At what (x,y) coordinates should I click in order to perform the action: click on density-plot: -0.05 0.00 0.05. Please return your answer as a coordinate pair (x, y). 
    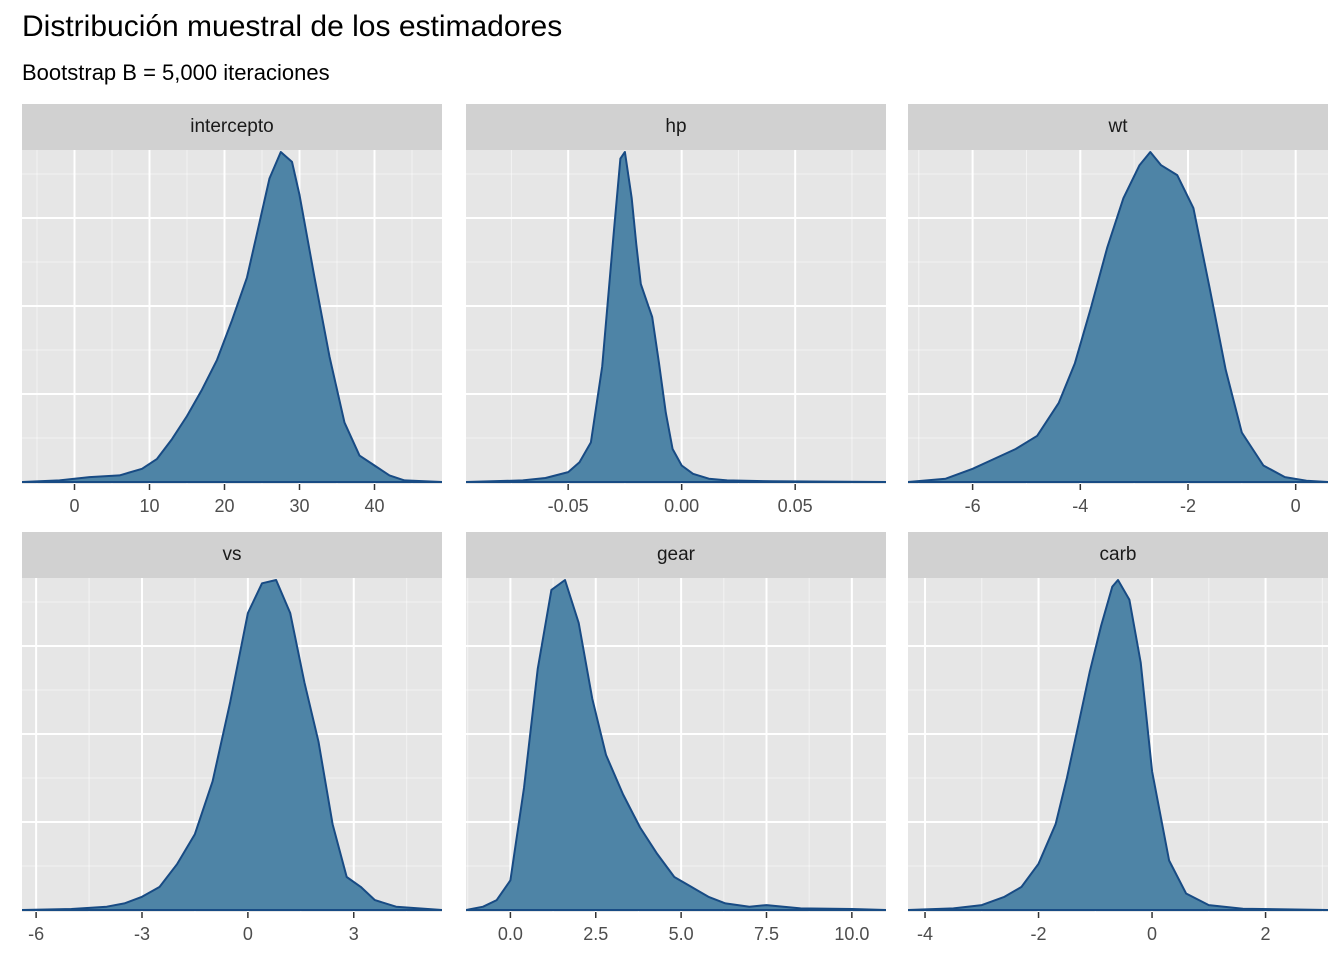
    Looking at the image, I should click on (676, 333).